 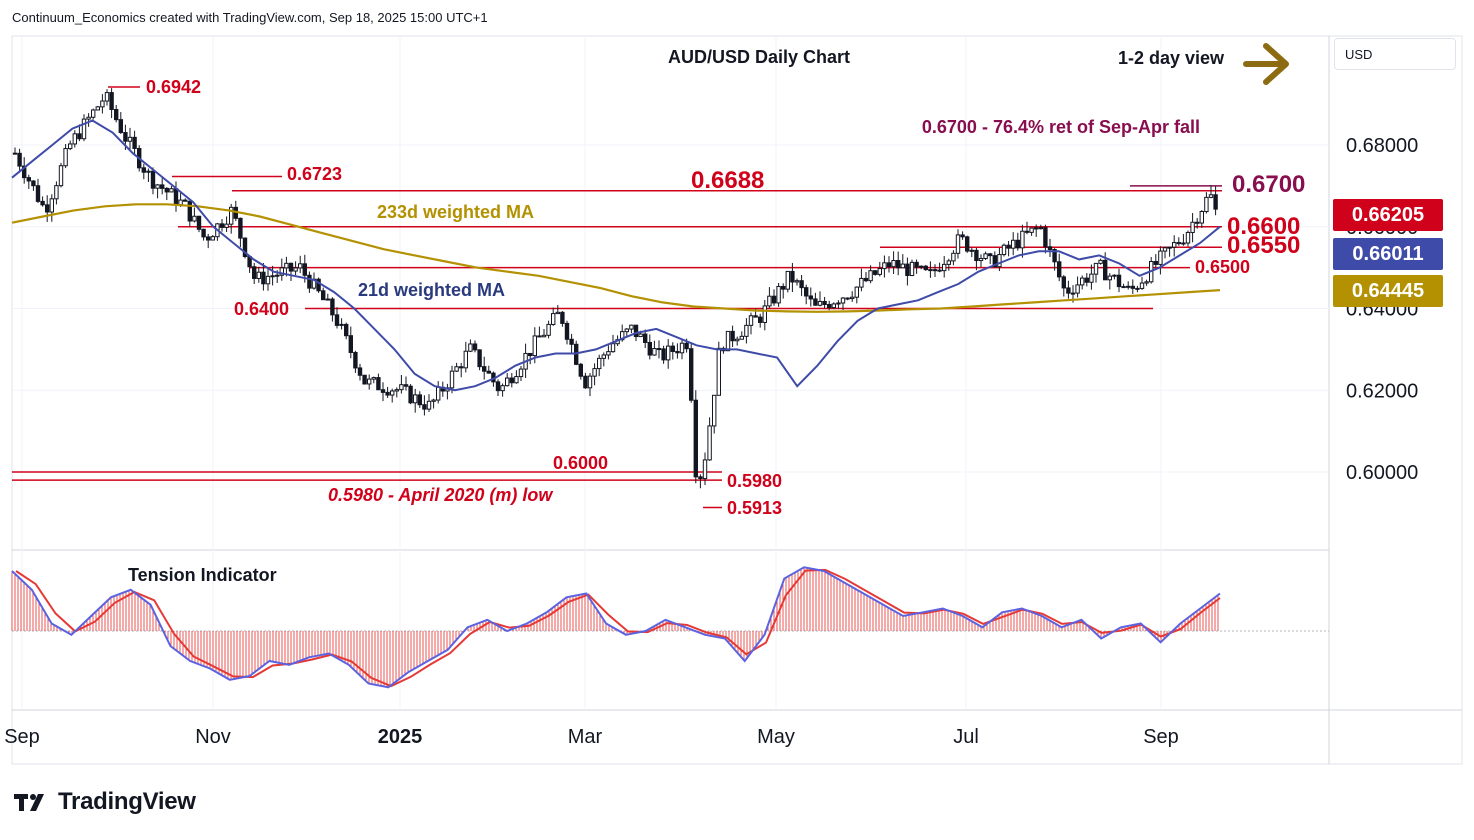 I want to click on chart-title: AUD/USD Daily Chart, so click(x=759, y=57).